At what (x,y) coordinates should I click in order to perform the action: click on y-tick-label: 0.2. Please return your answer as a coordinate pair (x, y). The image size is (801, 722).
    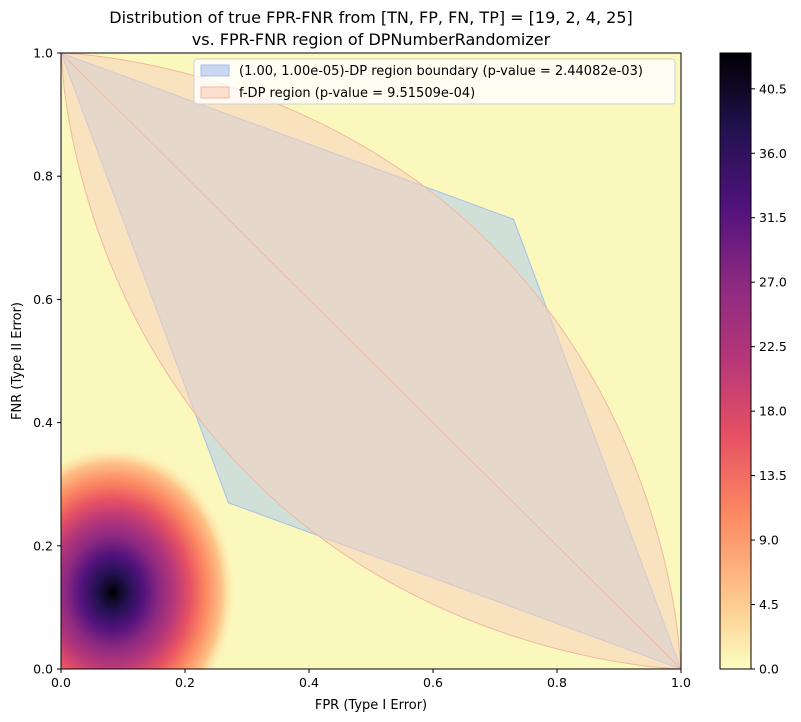
    Looking at the image, I should click on (43, 545).